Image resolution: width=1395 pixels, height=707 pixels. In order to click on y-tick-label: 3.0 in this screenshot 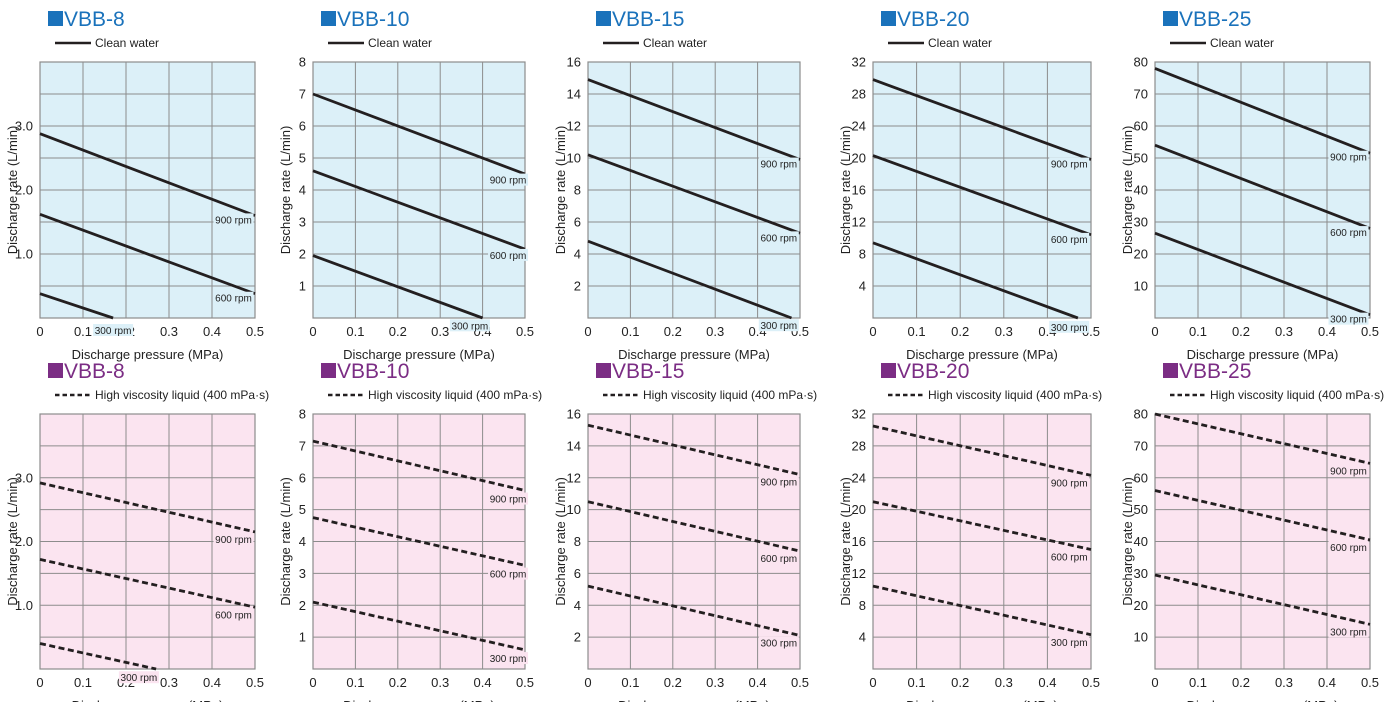, I will do `click(24, 126)`.